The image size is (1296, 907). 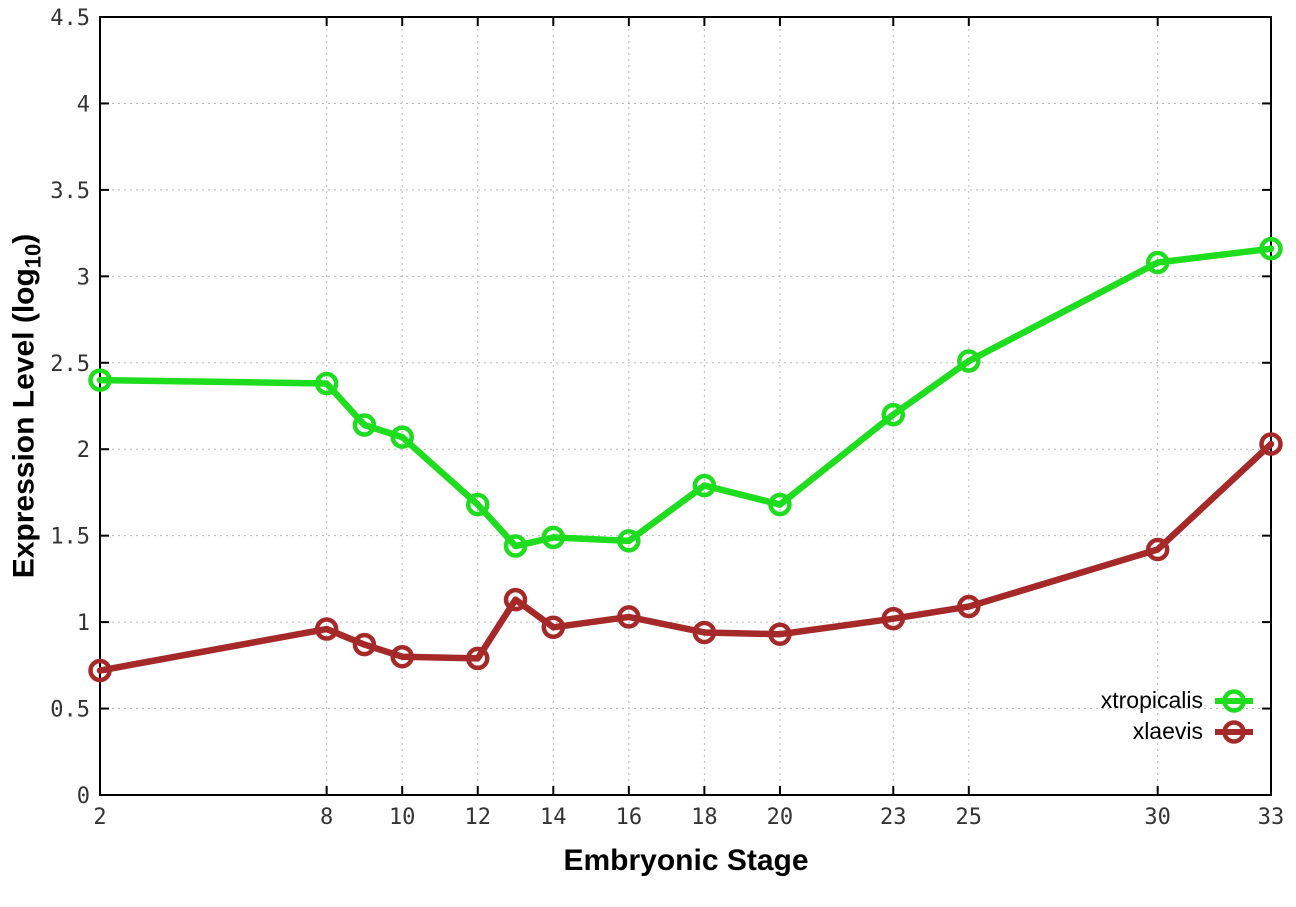 I want to click on x-tick-label: 30, so click(x=1157, y=817).